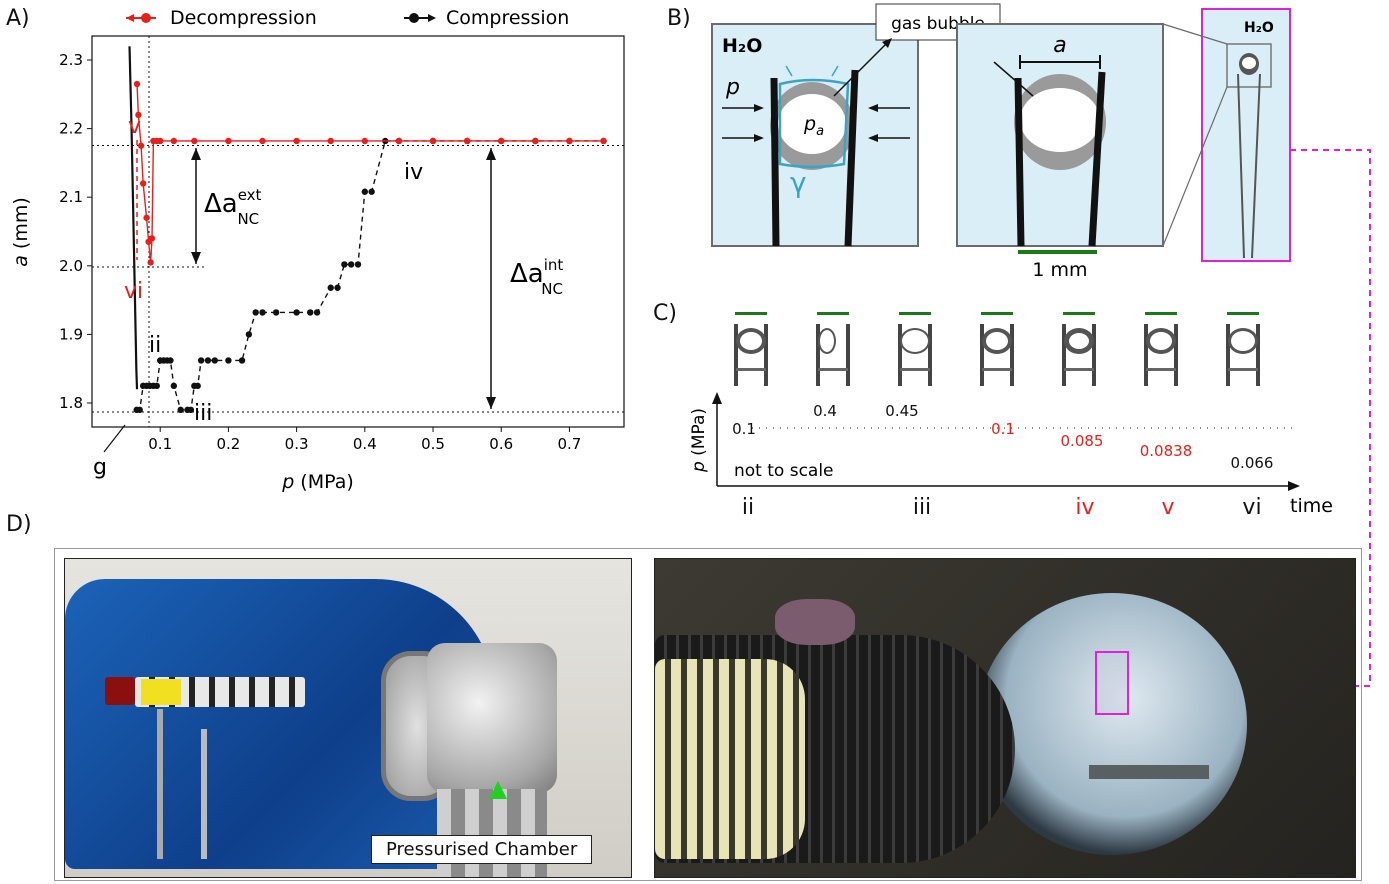 This screenshot has width=1389, height=884. What do you see at coordinates (815, 622) in the screenshot?
I see `glove-patch` at bounding box center [815, 622].